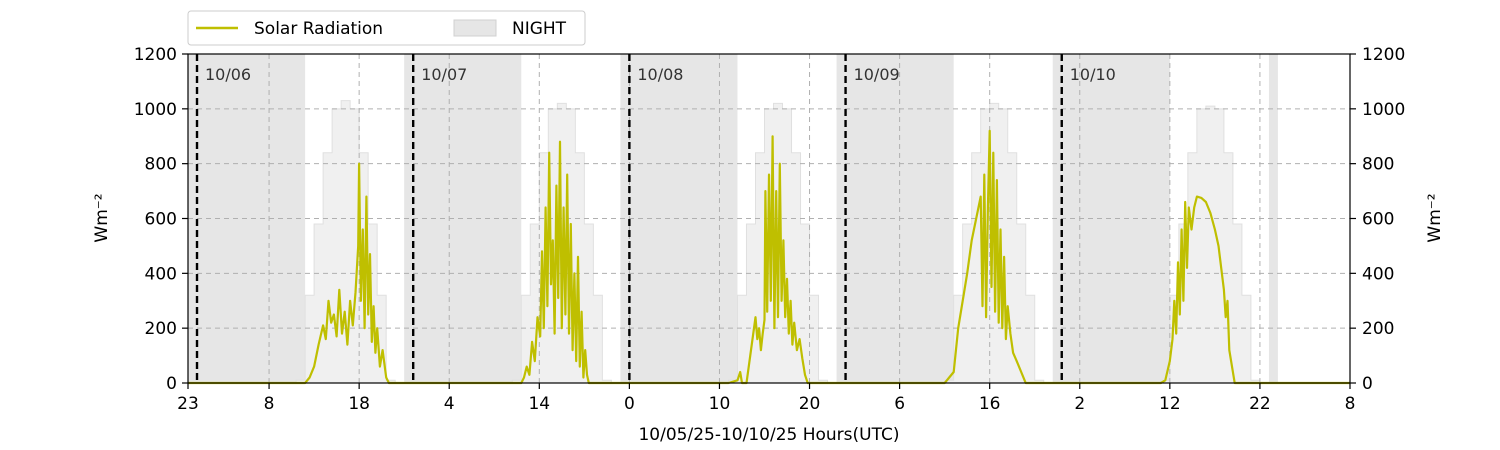 This screenshot has width=1500, height=450. I want to click on y-tick-label-left-1000: 1000, so click(155, 110).